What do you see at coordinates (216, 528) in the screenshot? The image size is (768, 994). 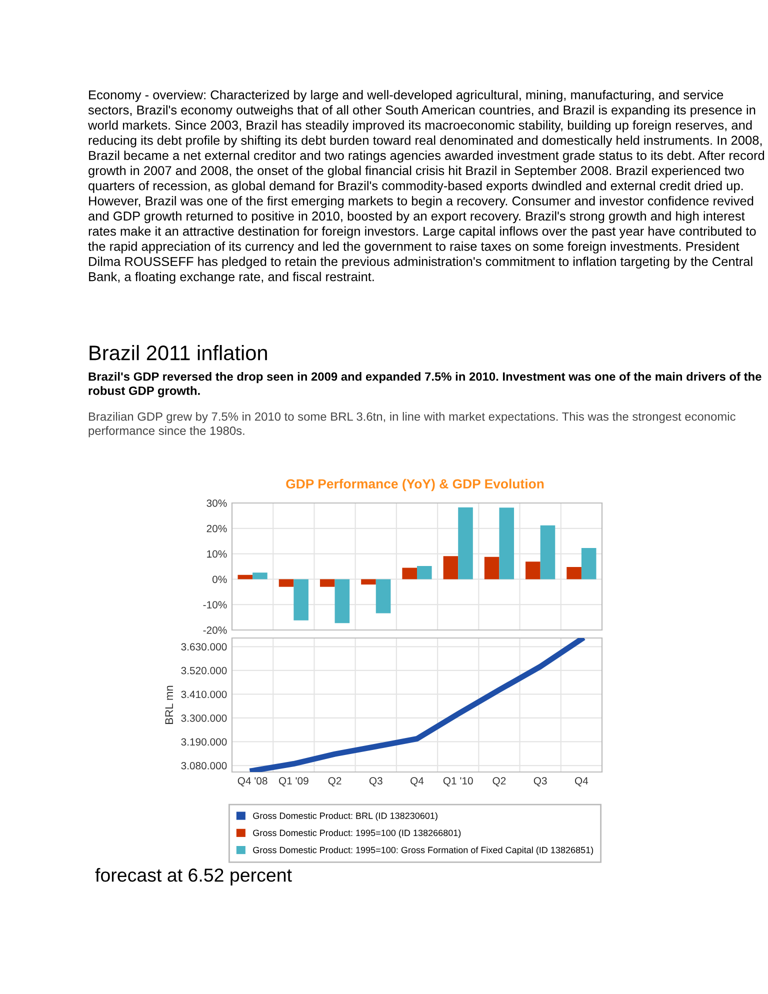 I see `y-tick-label: 20%` at bounding box center [216, 528].